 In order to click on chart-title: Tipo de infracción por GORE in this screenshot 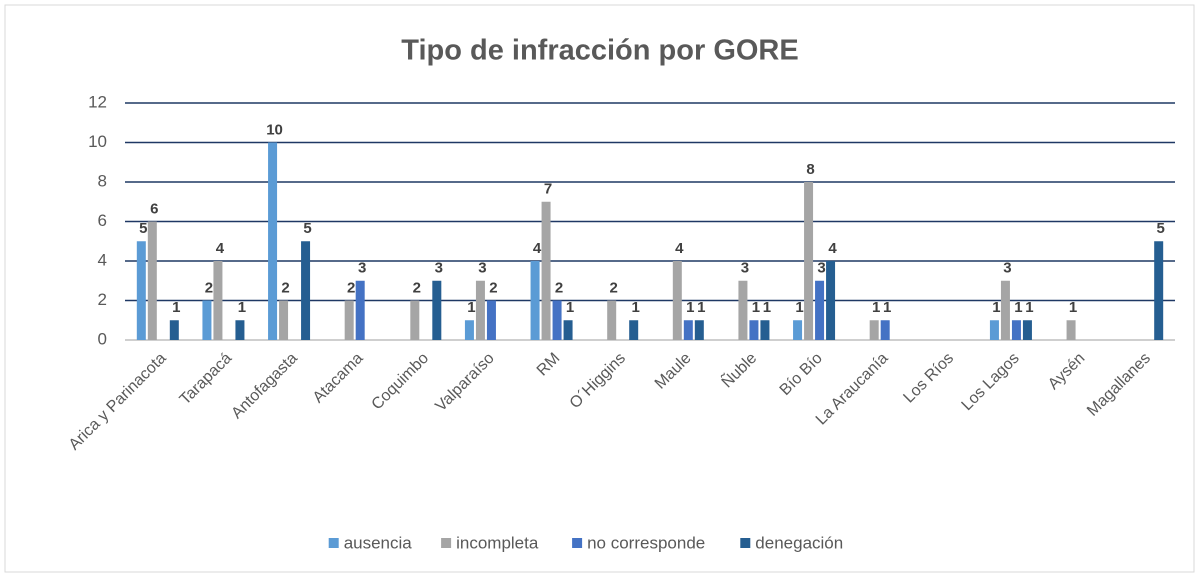, I will do `click(599, 51)`.